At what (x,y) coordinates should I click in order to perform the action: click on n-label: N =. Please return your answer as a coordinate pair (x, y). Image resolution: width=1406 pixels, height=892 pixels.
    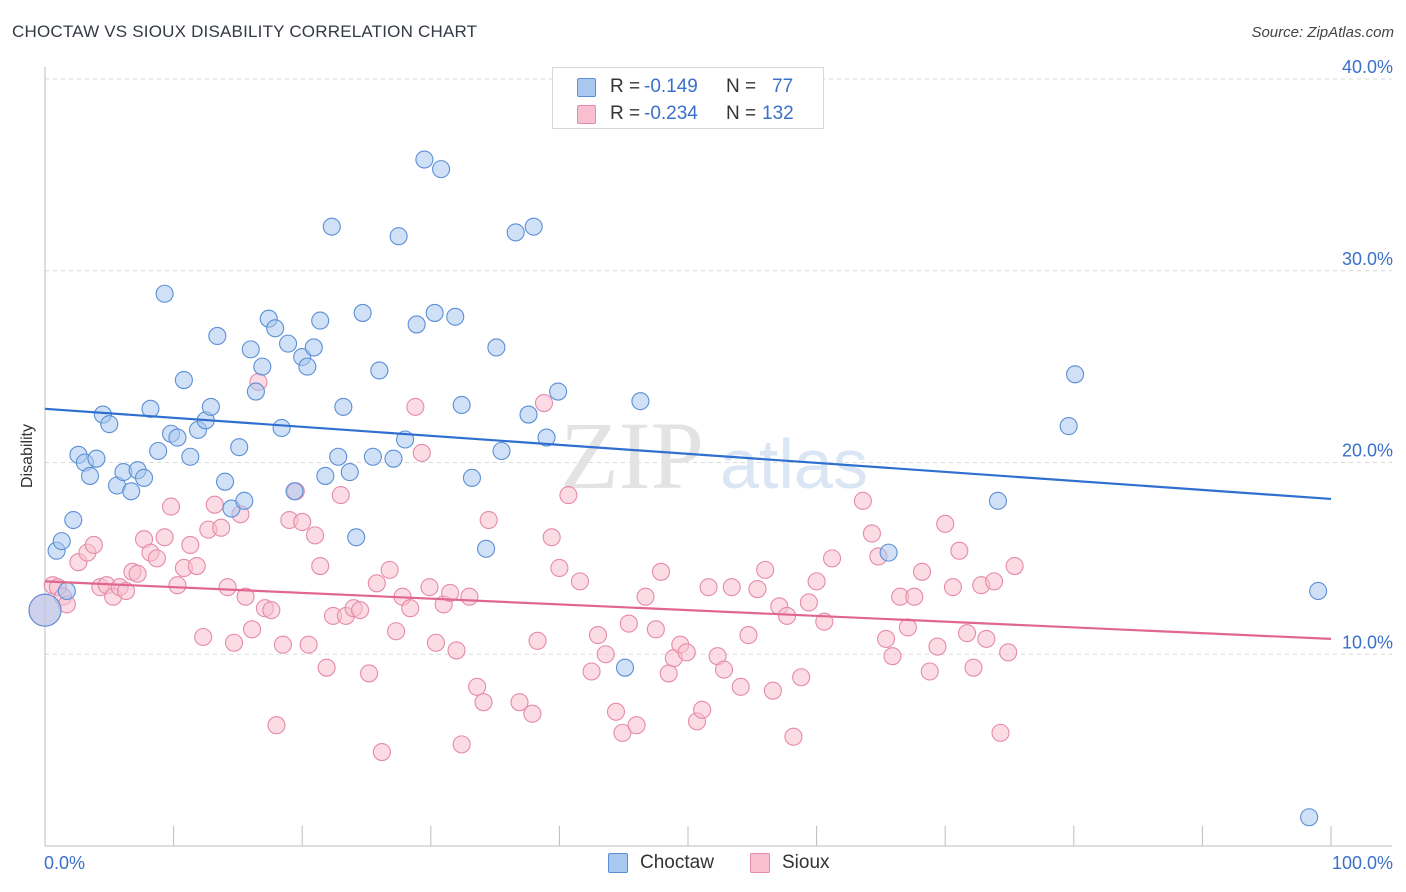
    Looking at the image, I should click on (741, 86).